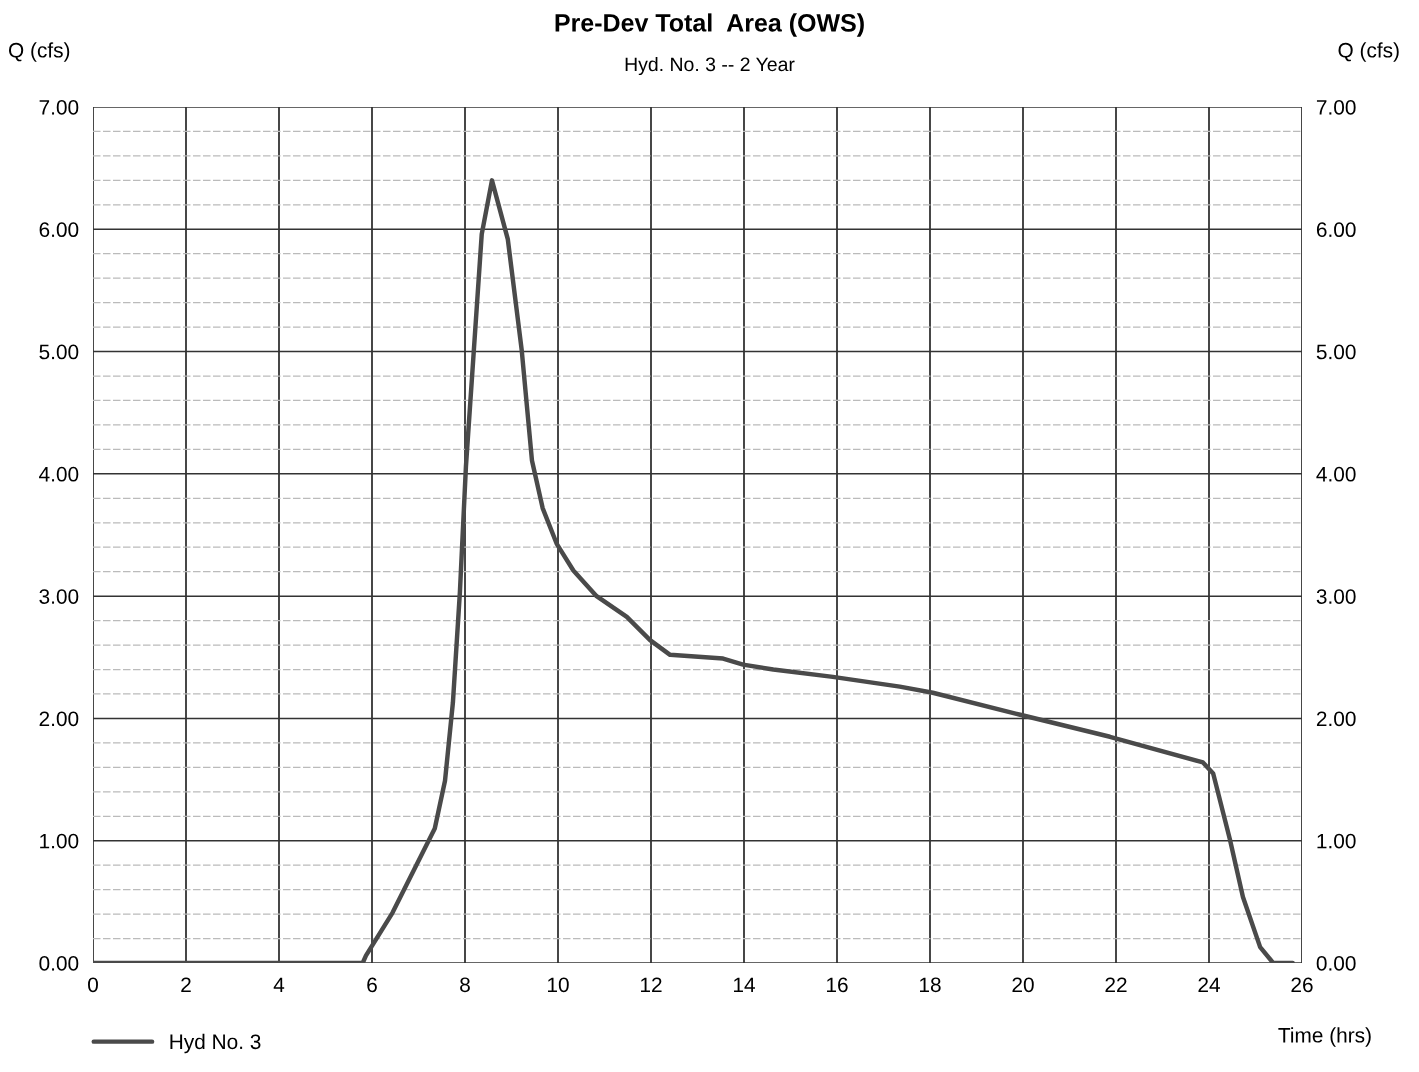  I want to click on y2-tick-label: 2.00, so click(1336, 719).